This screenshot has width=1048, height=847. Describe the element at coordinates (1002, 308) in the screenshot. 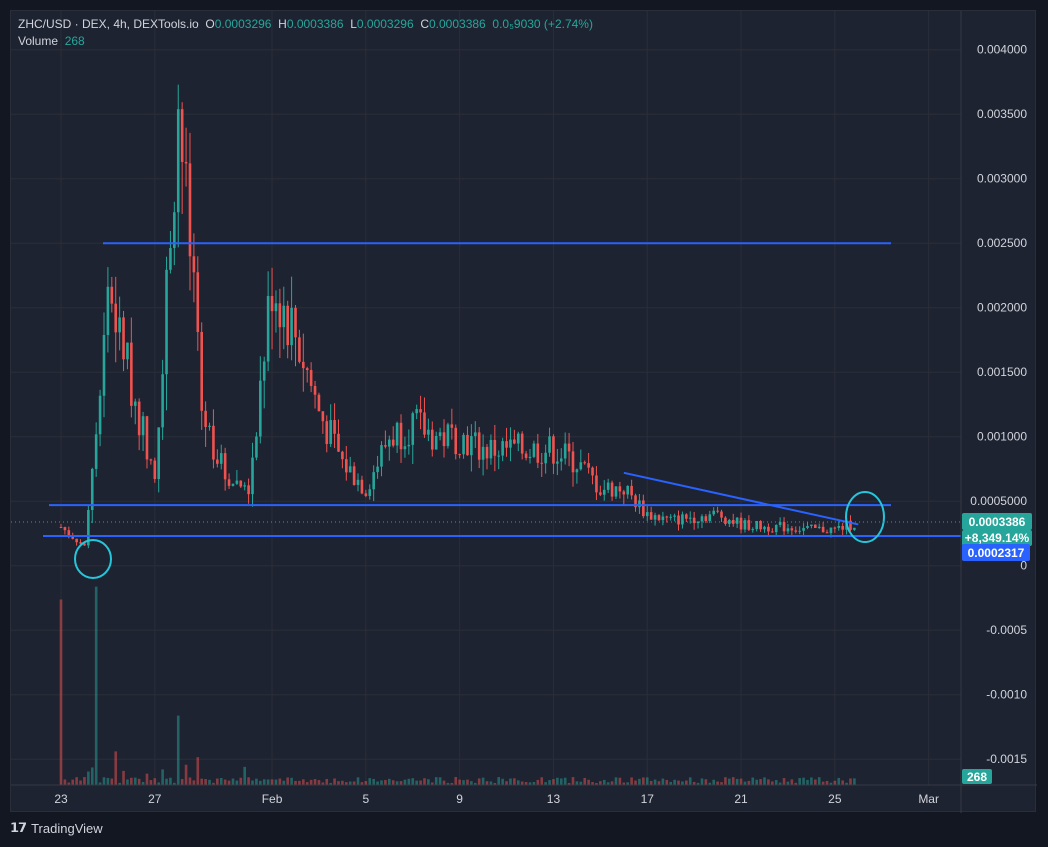

I see `y-tick-label: 0.002000` at that location.